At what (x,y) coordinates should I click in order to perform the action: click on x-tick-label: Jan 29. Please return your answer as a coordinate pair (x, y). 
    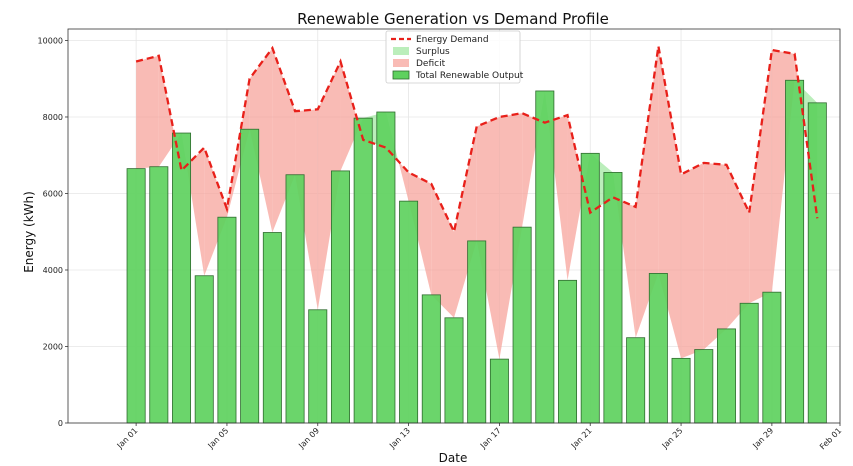
    Looking at the image, I should click on (763, 438).